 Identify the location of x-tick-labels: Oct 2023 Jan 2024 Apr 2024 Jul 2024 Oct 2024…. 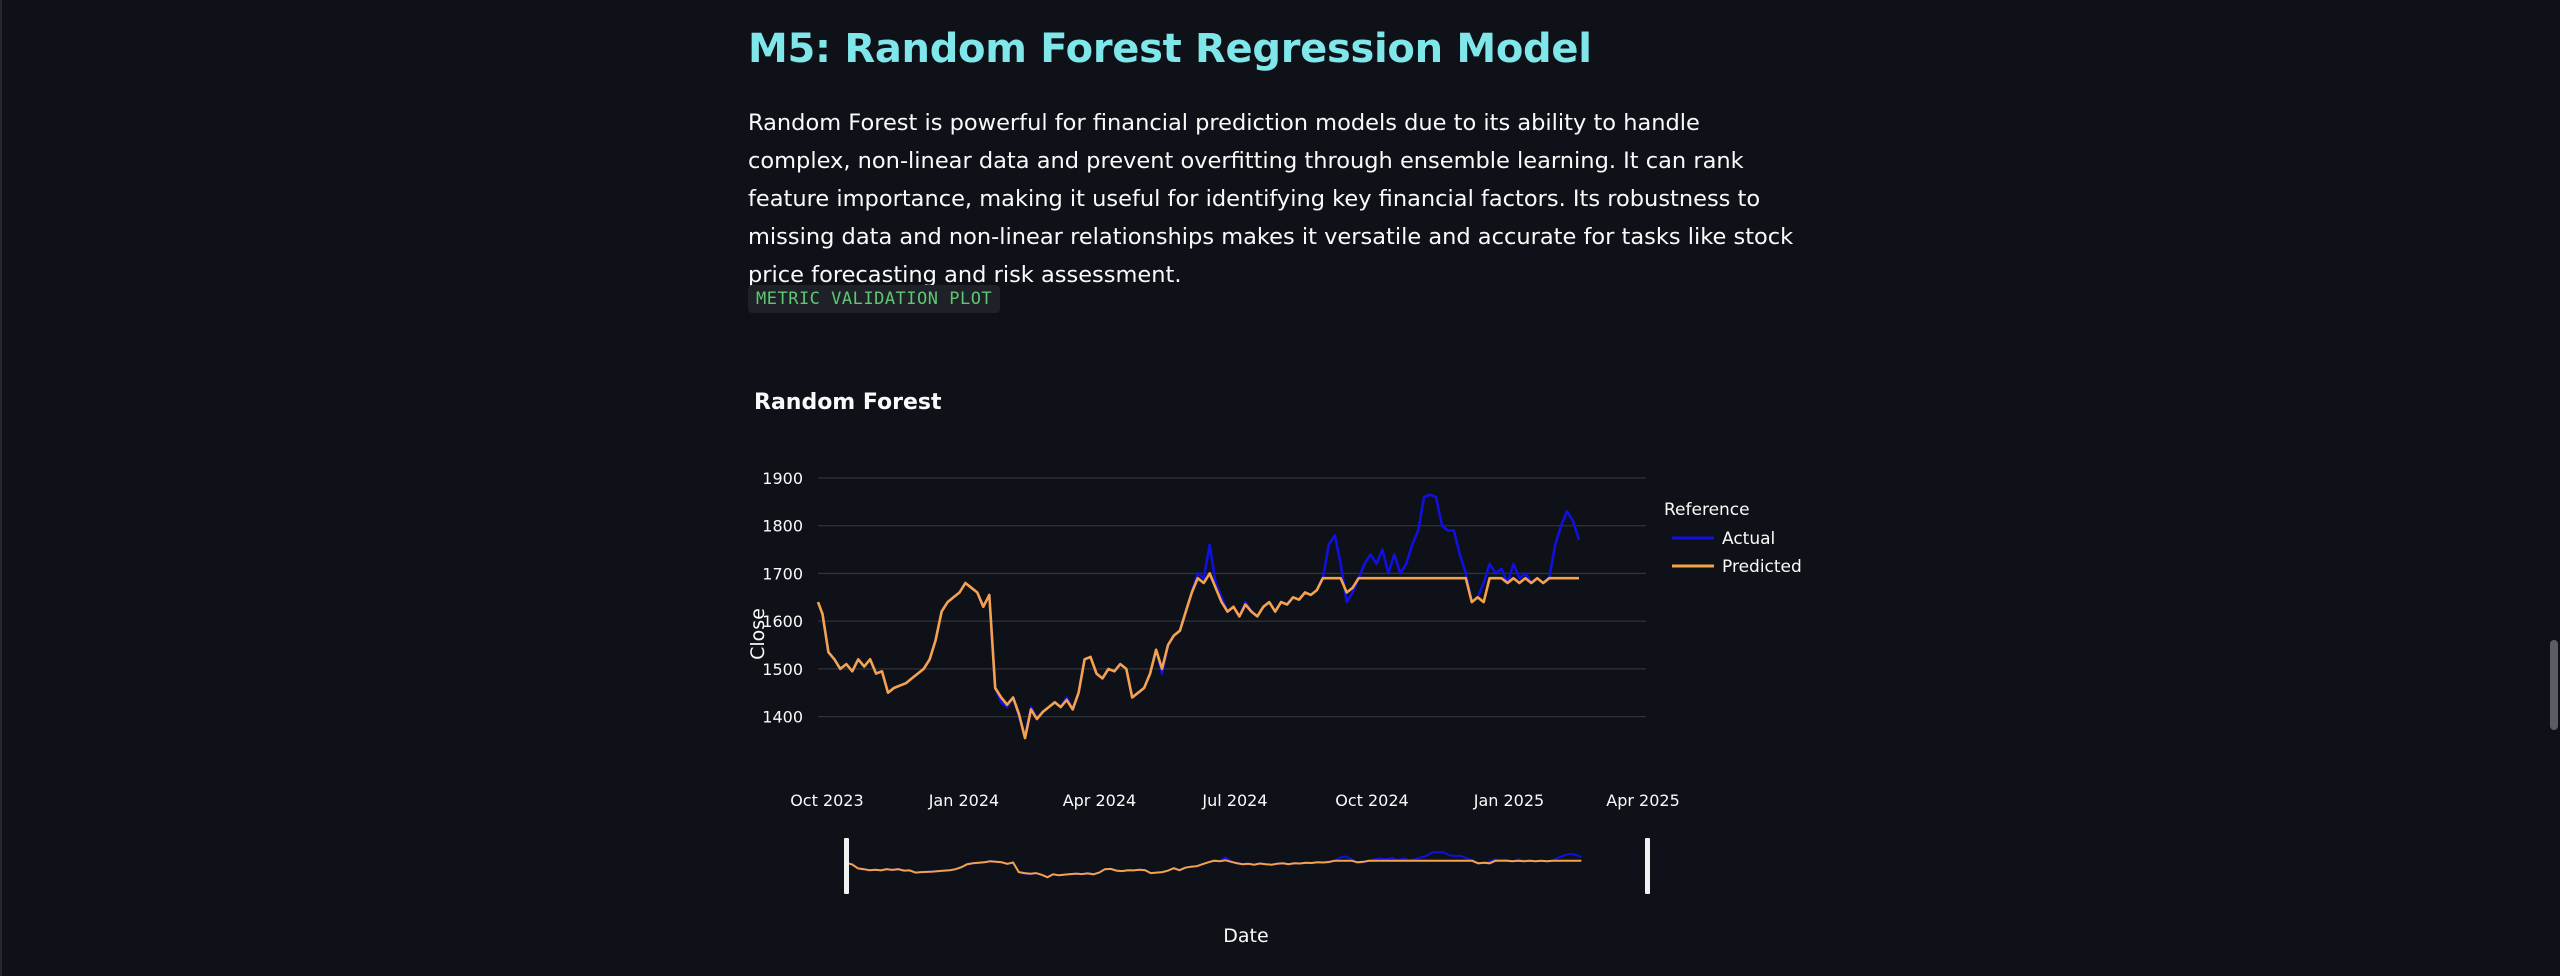
(1235, 800).